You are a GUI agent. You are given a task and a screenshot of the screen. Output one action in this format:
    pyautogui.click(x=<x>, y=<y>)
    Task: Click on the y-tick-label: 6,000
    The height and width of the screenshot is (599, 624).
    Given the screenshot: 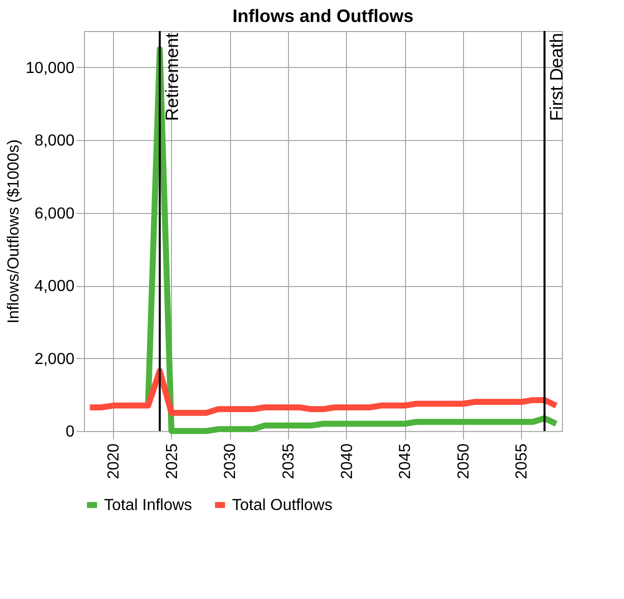 What is the action you would take?
    pyautogui.click(x=54, y=213)
    